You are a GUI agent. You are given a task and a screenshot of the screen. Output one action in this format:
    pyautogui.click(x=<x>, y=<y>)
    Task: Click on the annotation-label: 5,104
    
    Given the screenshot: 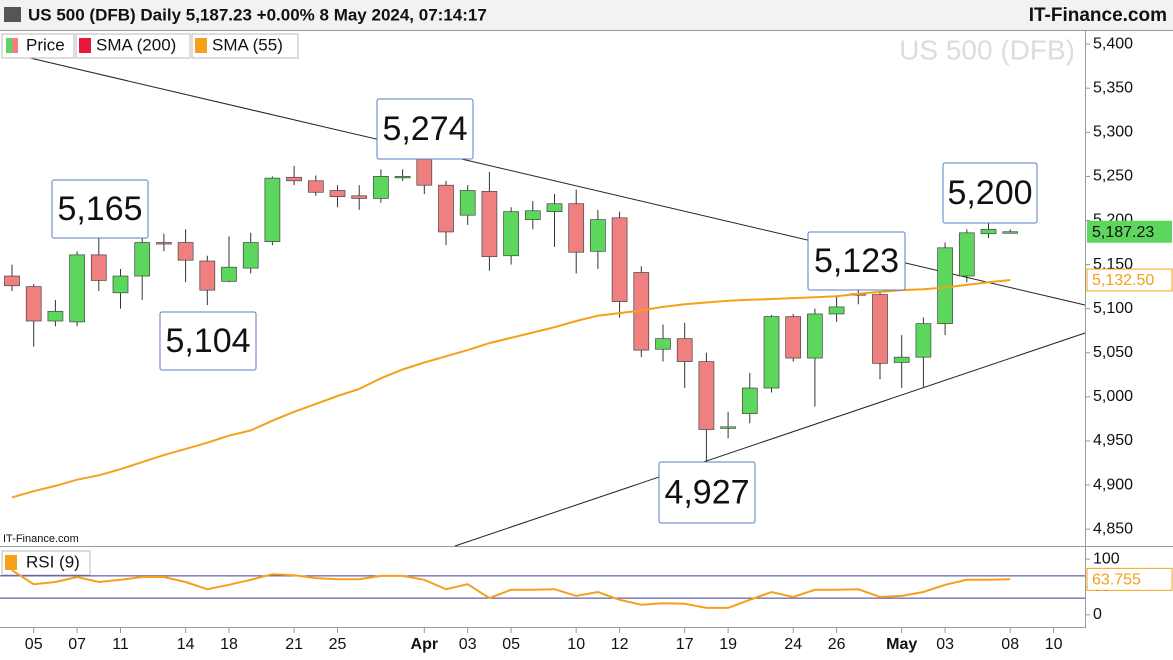 What is the action you would take?
    pyautogui.click(x=207, y=341)
    